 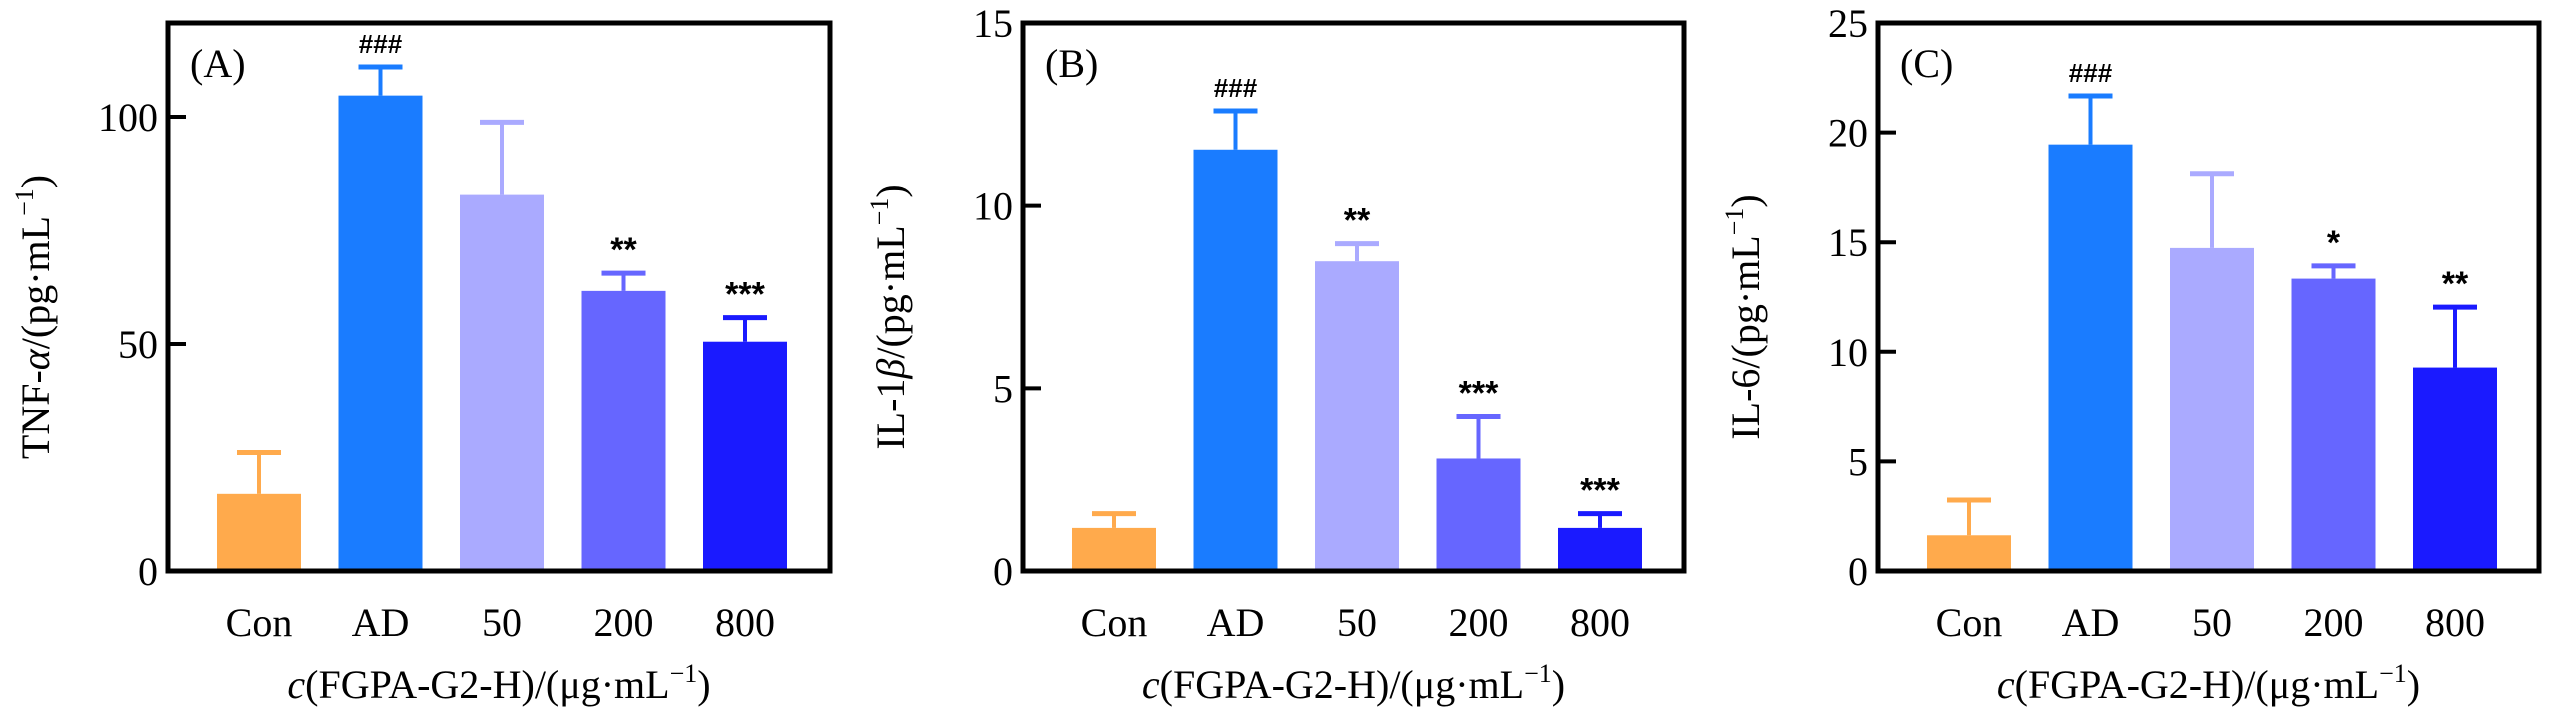 I want to click on y-axis-title: IL-6/(pg·mL−1), so click(x=1744, y=316).